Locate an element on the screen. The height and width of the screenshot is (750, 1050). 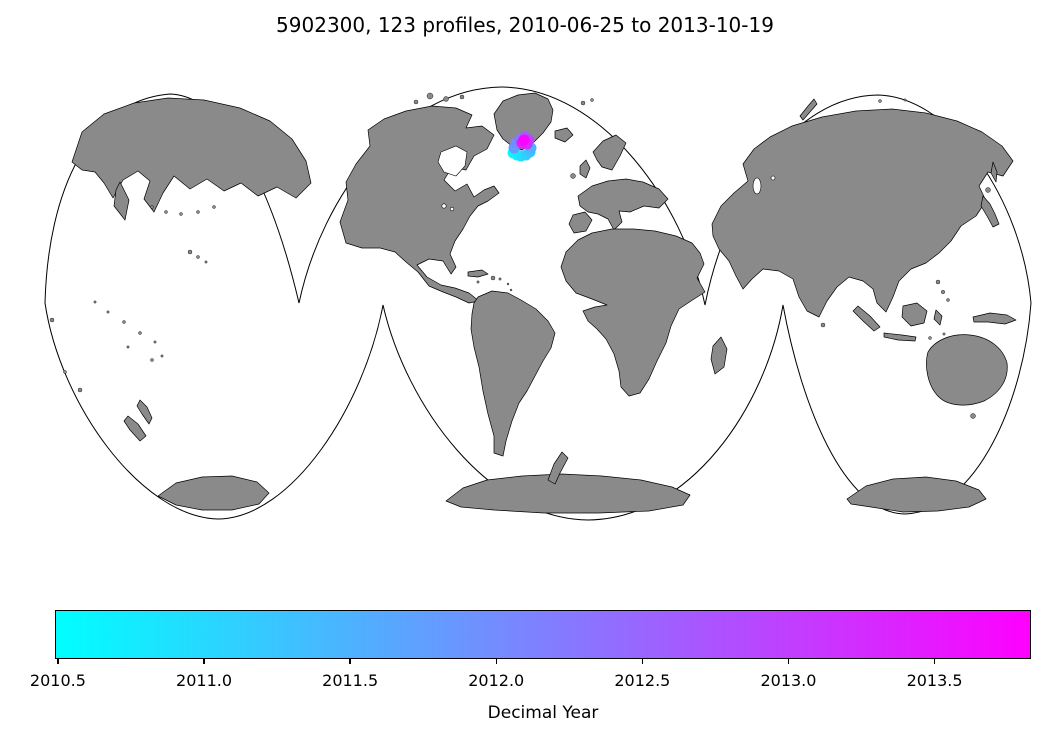
island-ireland is located at coordinates (573, 176).